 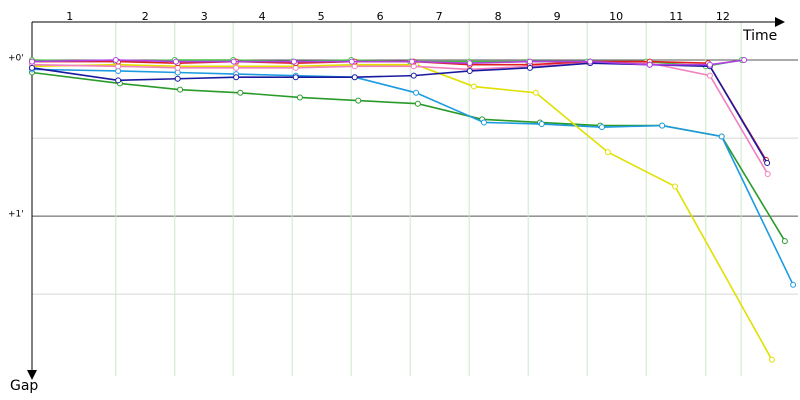 I want to click on y-tick-label: +1', so click(x=16, y=215).